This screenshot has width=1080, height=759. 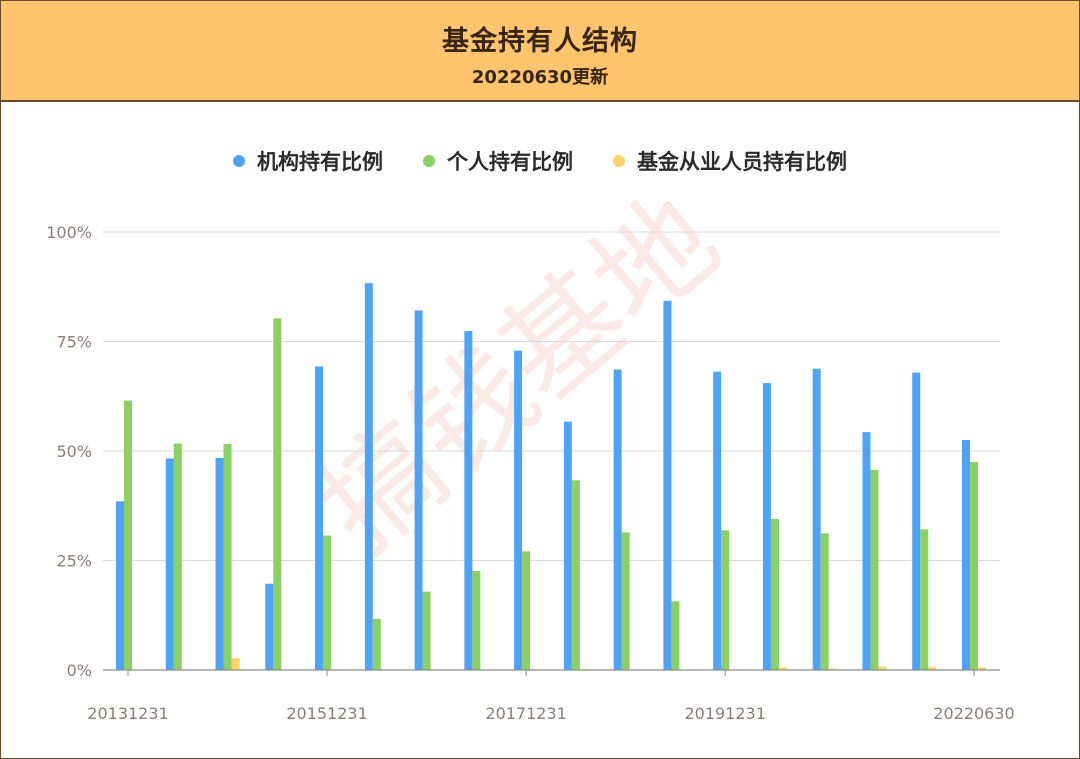 What do you see at coordinates (127, 713) in the screenshot?
I see `x-tick-label: 20131231` at bounding box center [127, 713].